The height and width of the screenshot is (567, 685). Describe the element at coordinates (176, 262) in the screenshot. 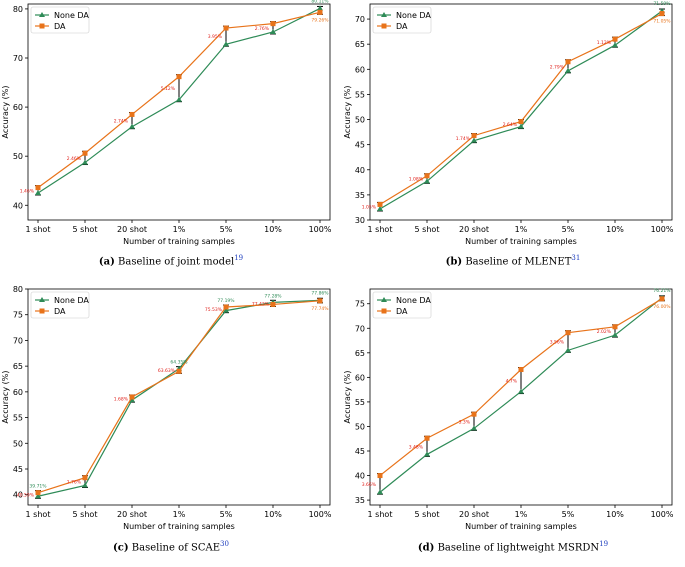

I see `caption-text: Baseline of joint model` at that location.